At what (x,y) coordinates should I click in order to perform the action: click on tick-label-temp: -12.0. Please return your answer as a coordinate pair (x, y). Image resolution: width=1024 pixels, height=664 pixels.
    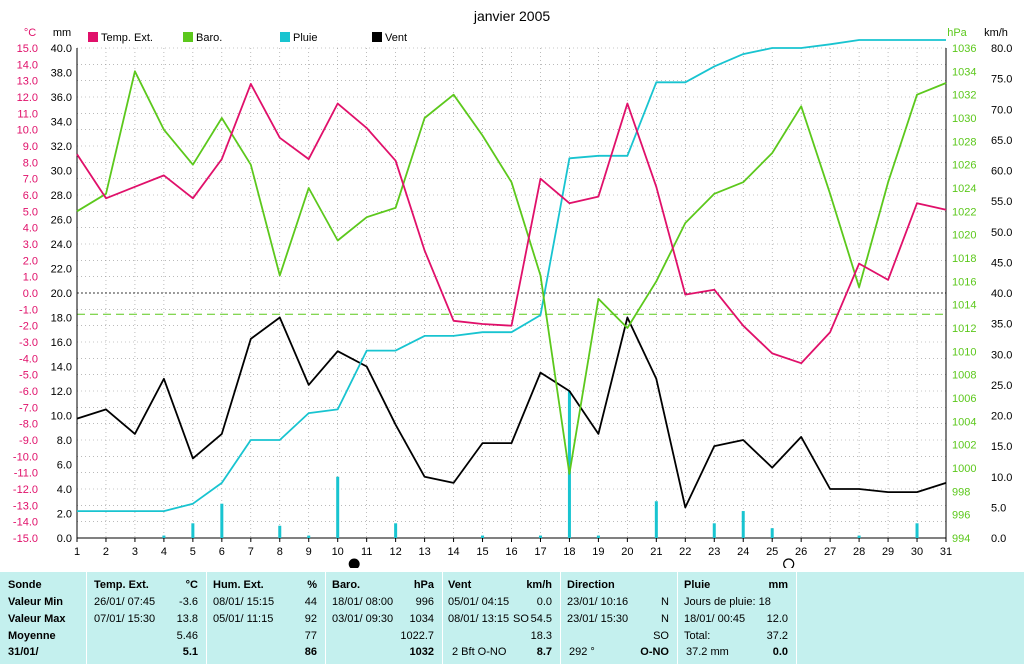
    Looking at the image, I should click on (25, 490).